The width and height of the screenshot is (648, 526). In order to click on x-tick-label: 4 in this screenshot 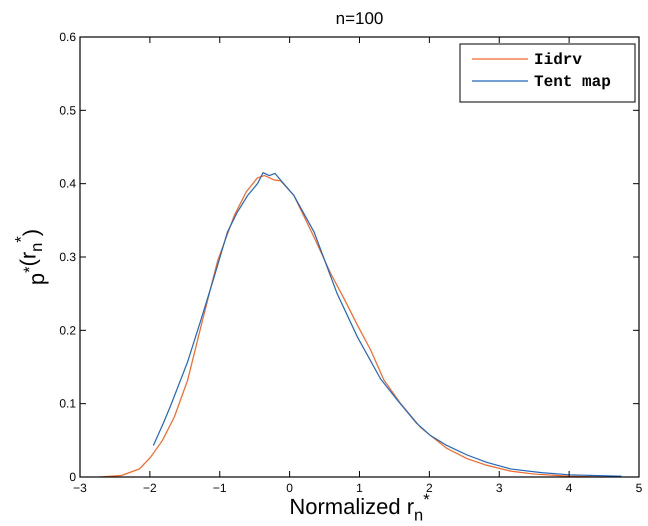, I will do `click(569, 488)`.